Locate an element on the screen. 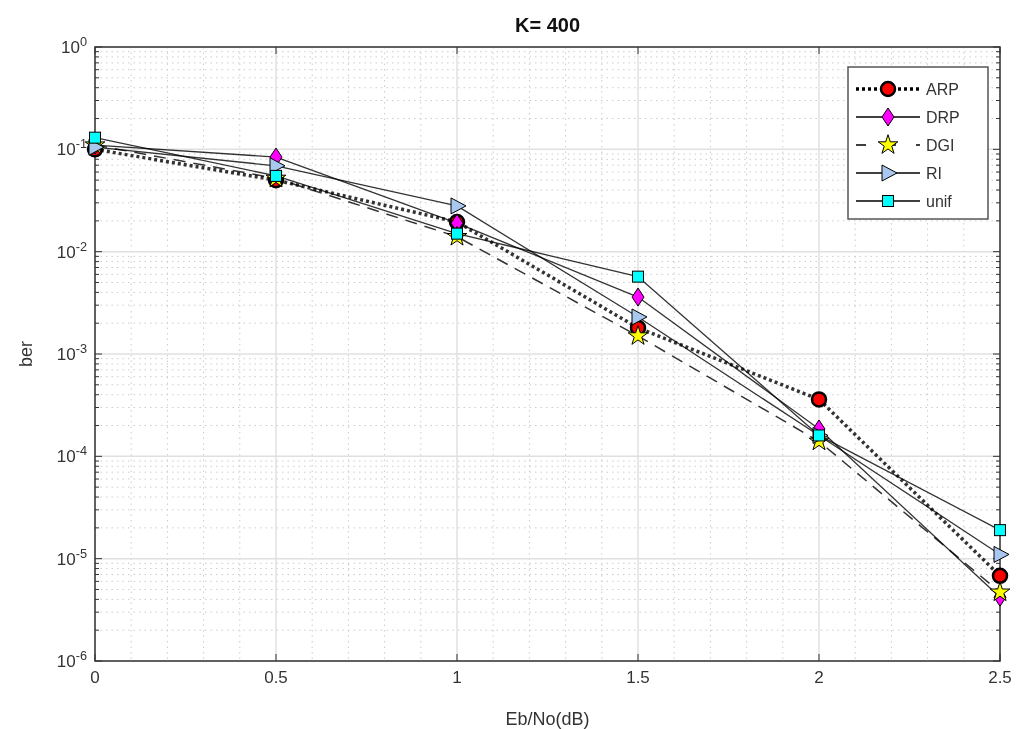 This screenshot has height=729, width=1016. x-tick-label: 2 is located at coordinates (819, 677).